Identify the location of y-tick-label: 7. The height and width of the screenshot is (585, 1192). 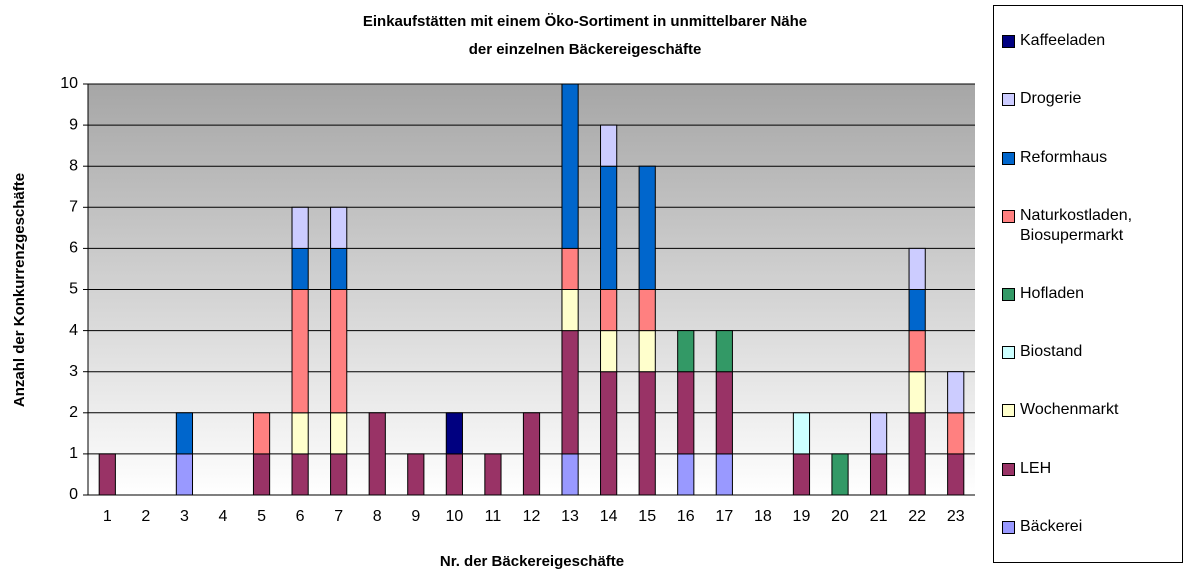
(73, 207).